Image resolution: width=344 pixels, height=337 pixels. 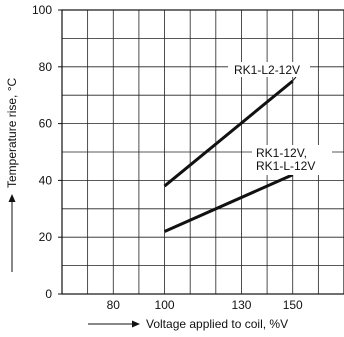 What do you see at coordinates (285, 166) in the screenshot?
I see `annotation-rk1-l-12v: RK1-L-12V` at bounding box center [285, 166].